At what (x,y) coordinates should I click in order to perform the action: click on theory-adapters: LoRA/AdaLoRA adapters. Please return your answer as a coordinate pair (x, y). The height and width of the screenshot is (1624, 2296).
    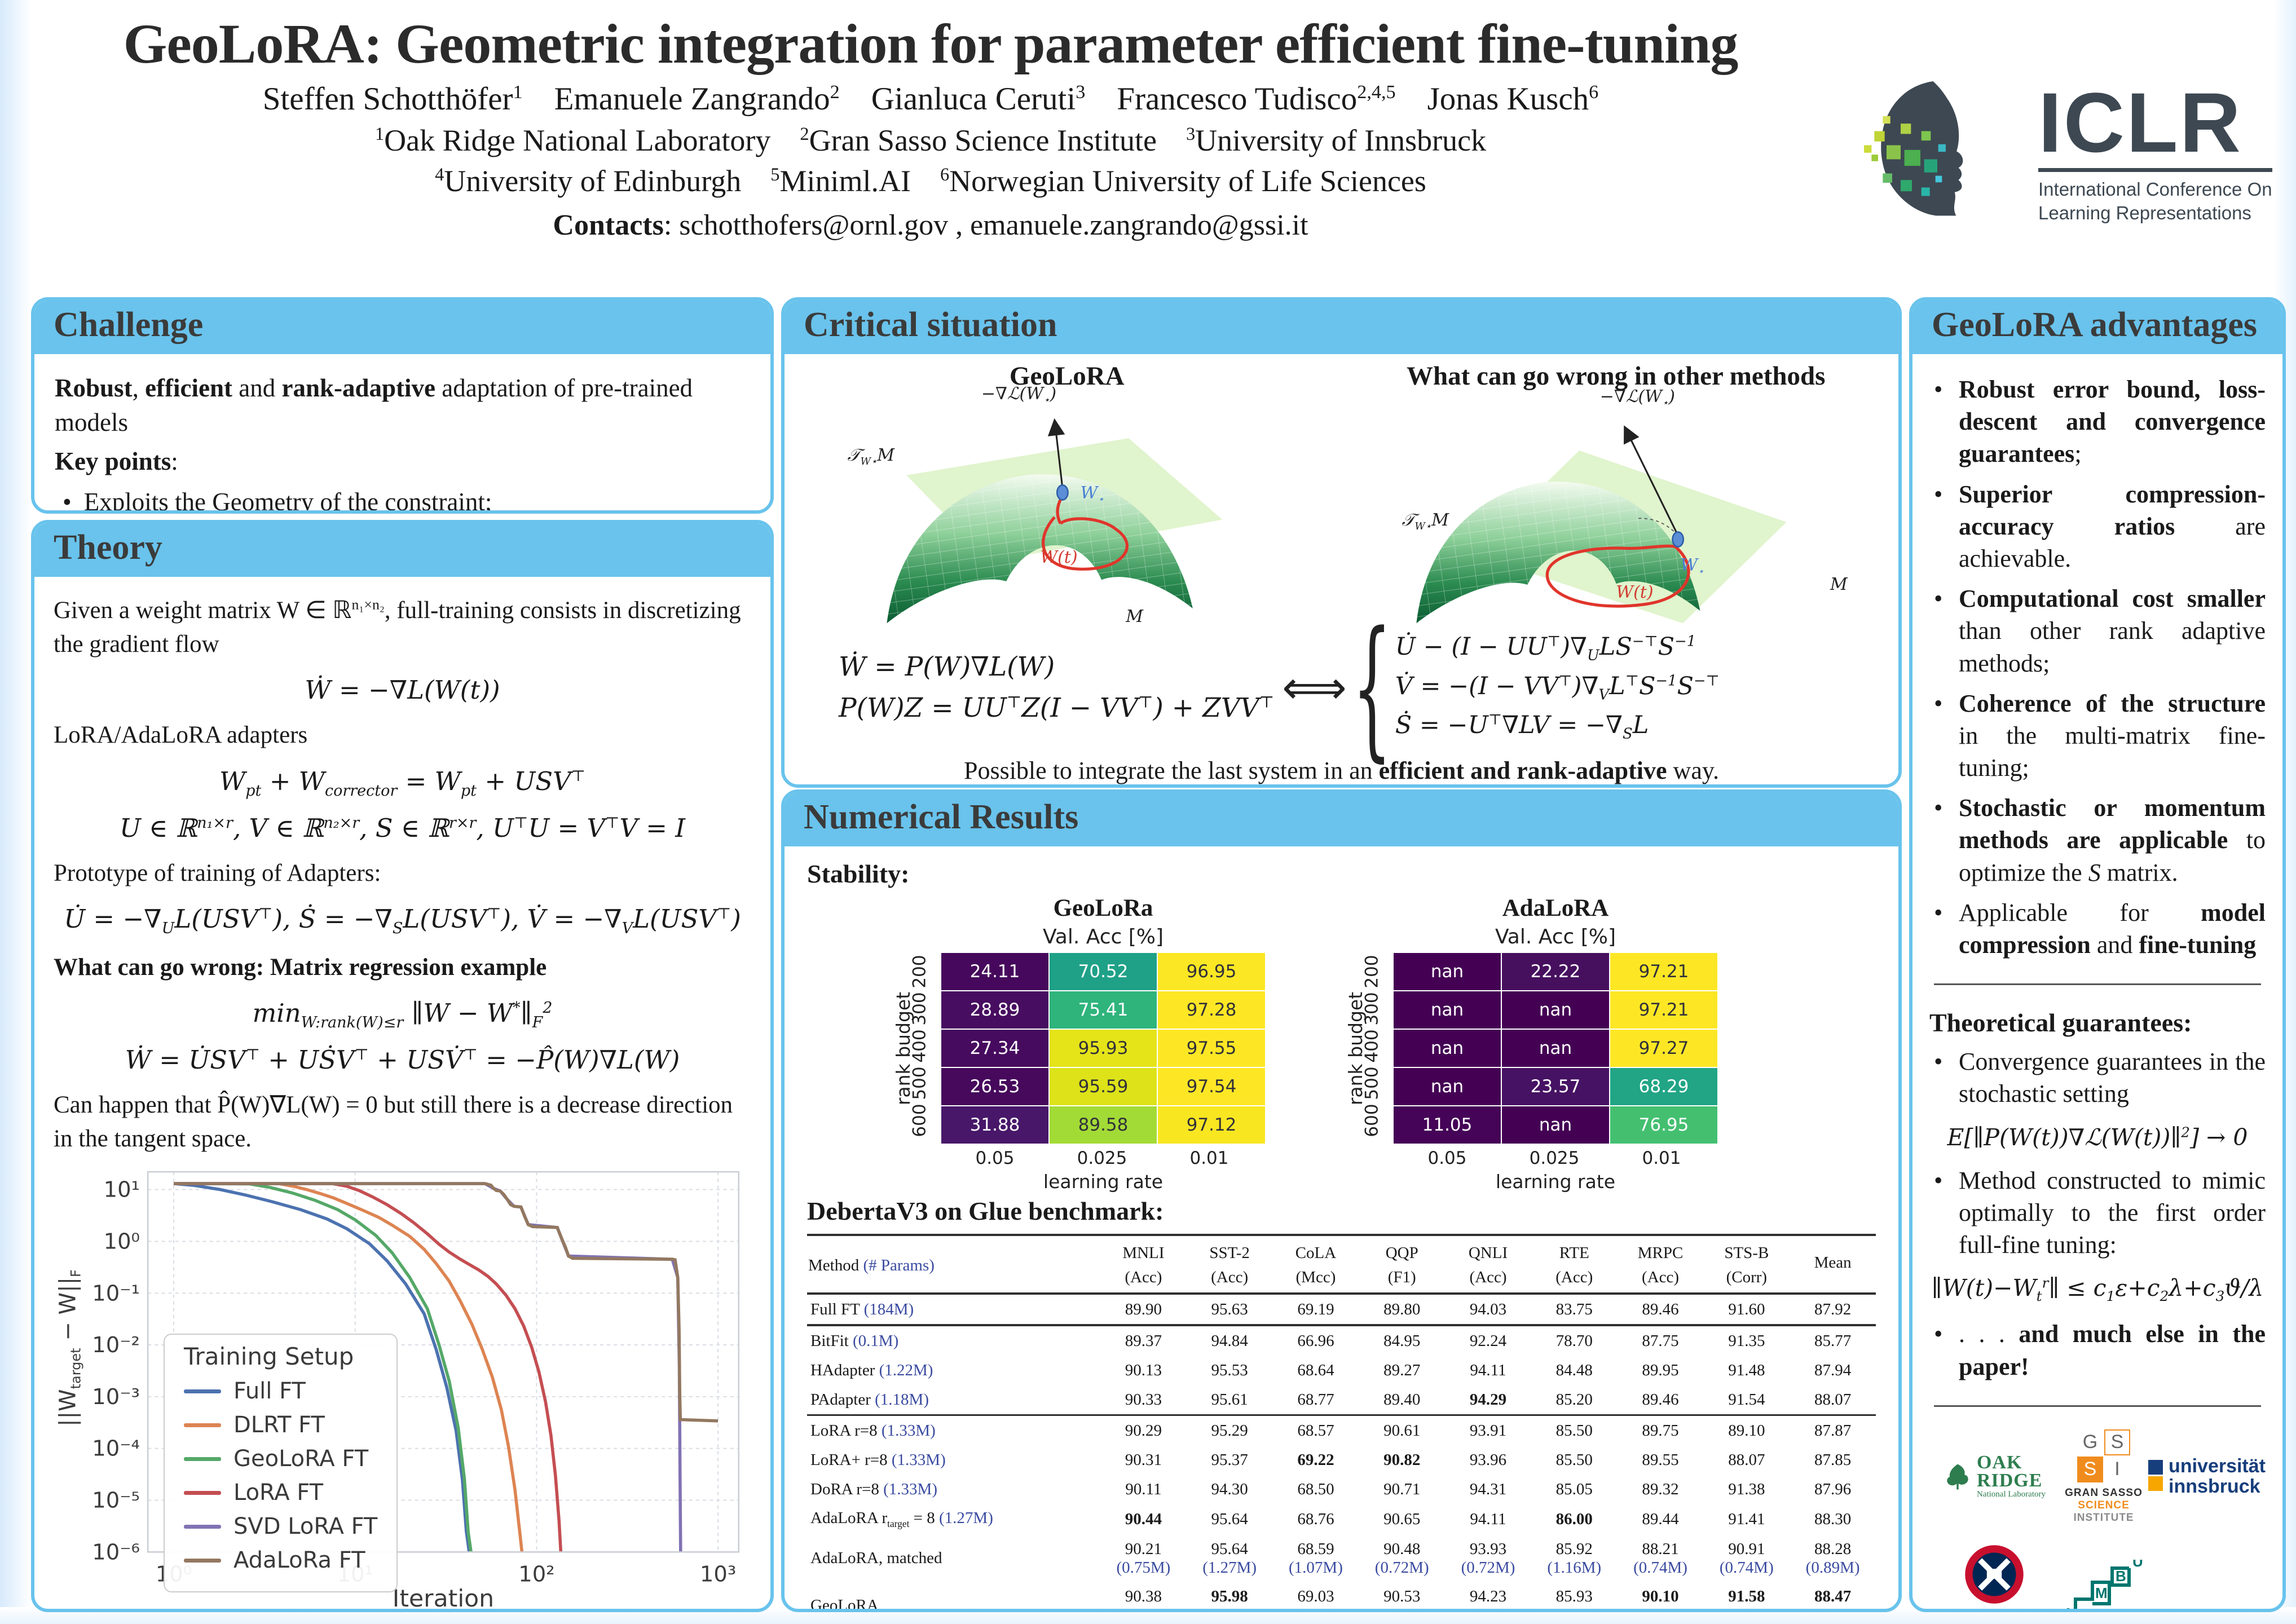
    Looking at the image, I should click on (181, 735).